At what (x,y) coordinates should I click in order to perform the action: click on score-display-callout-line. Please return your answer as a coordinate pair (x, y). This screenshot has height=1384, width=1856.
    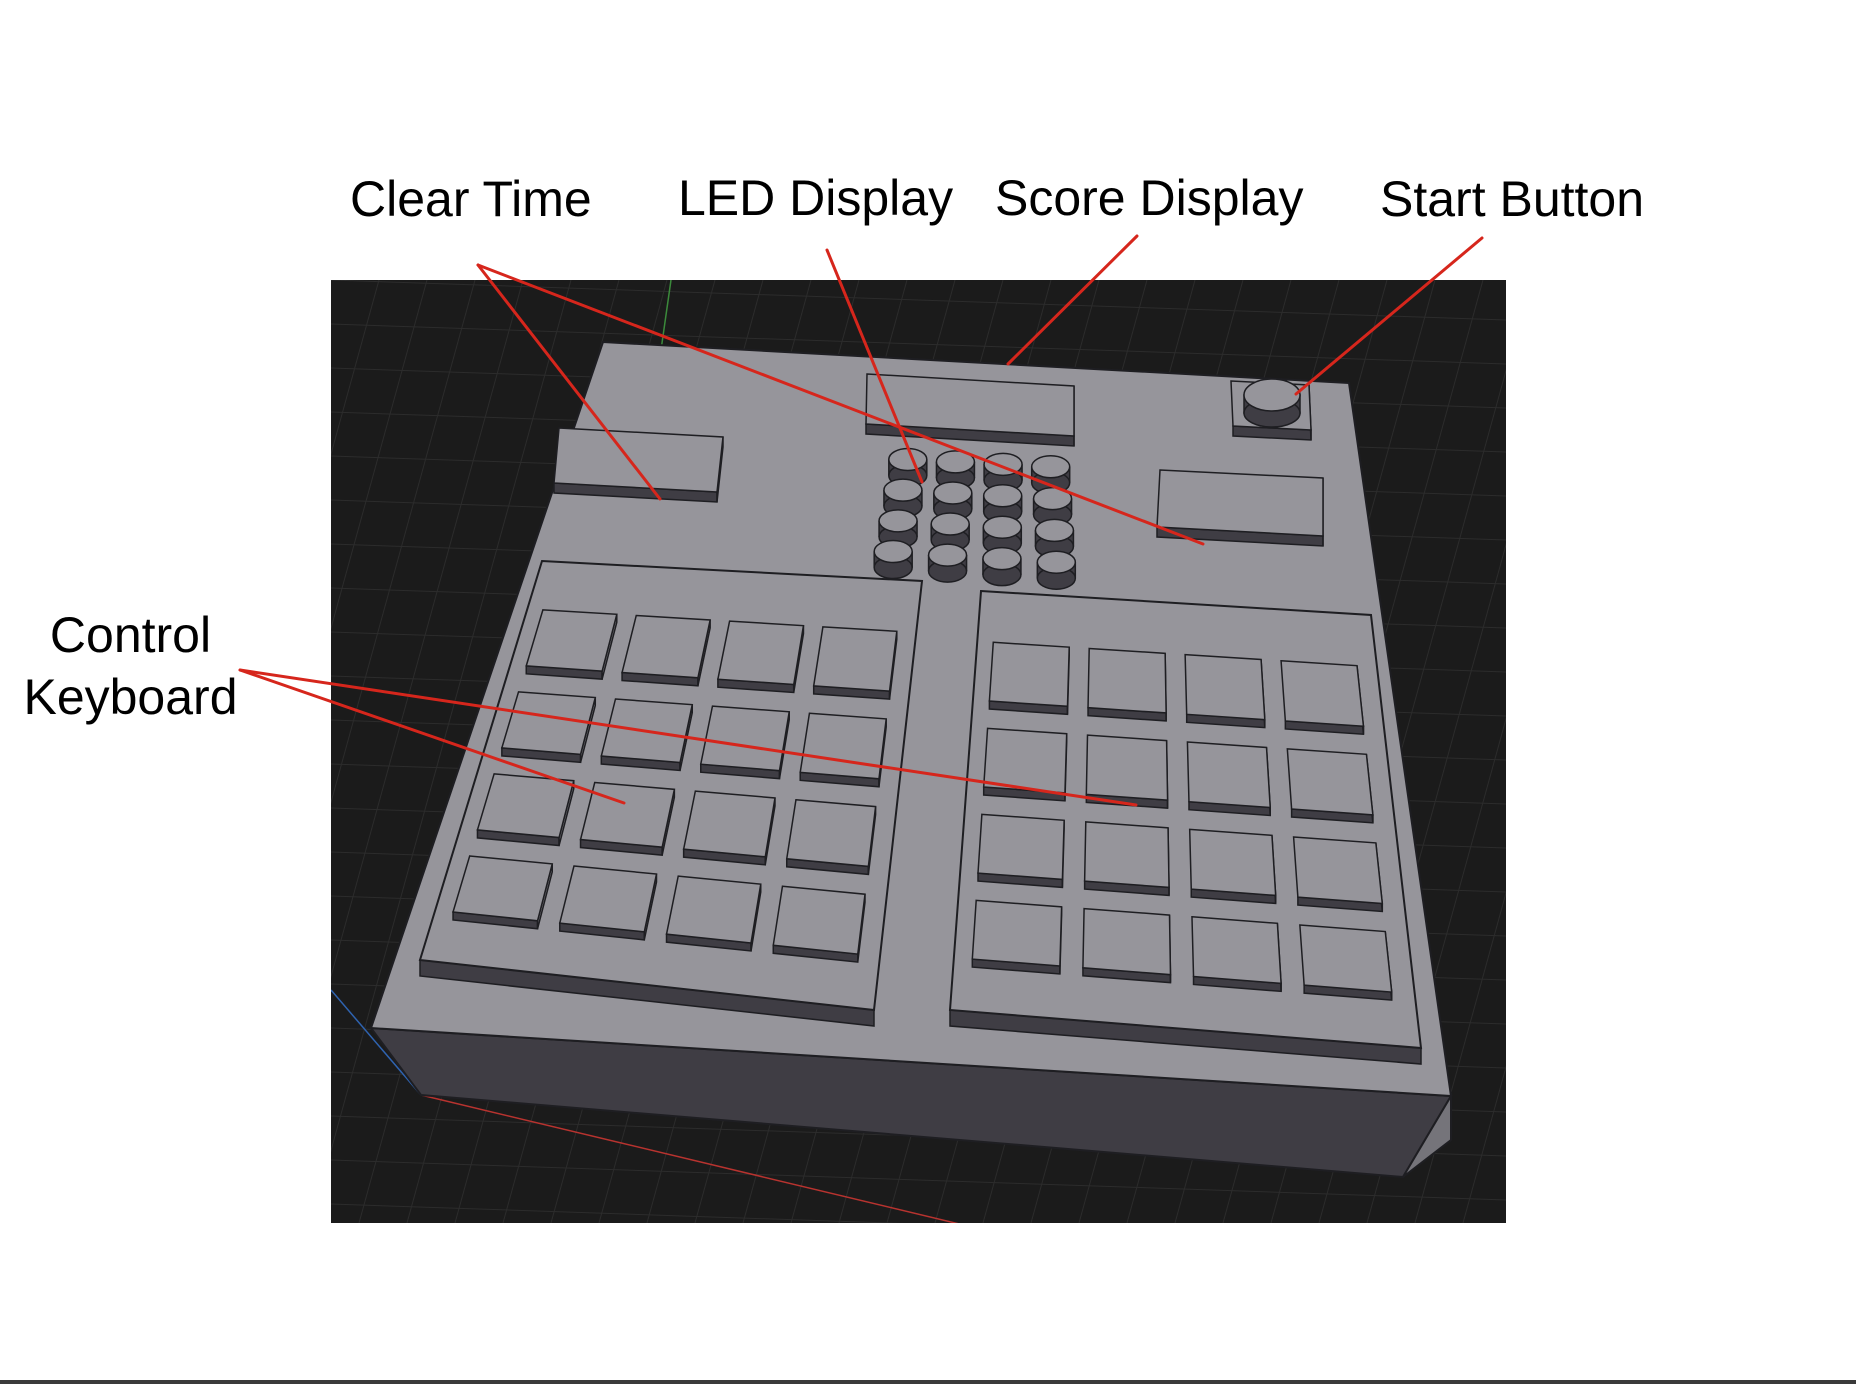
    Looking at the image, I should click on (1072, 300).